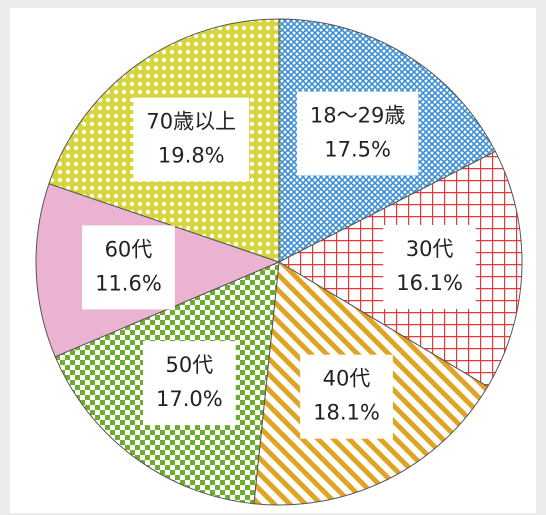 Image resolution: width=546 pixels, height=515 pixels. Describe the element at coordinates (189, 399) in the screenshot. I see `slice-value: 17.0%` at that location.